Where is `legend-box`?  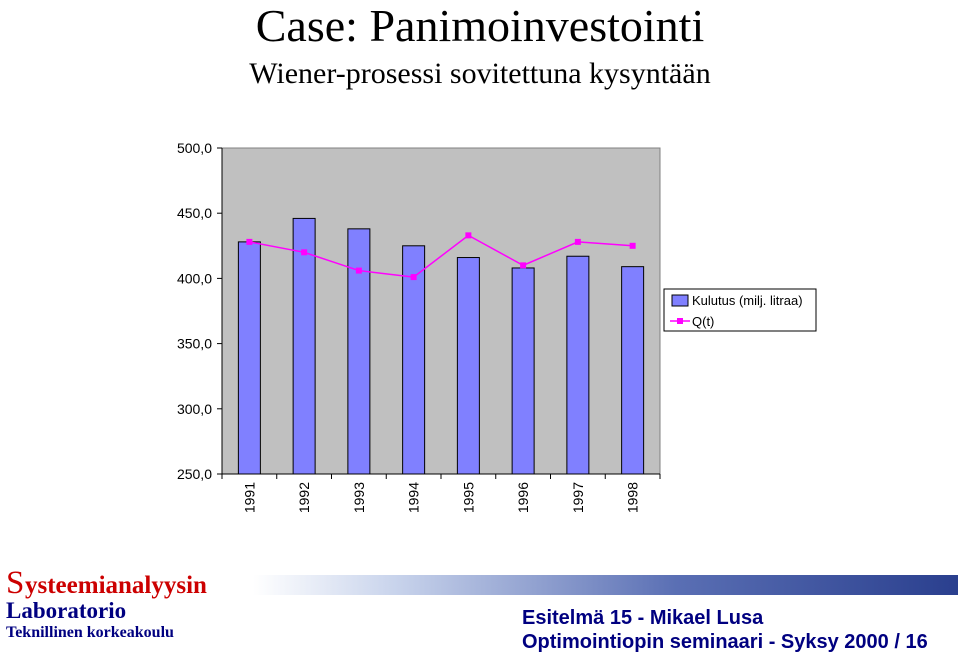 legend-box is located at coordinates (740, 310).